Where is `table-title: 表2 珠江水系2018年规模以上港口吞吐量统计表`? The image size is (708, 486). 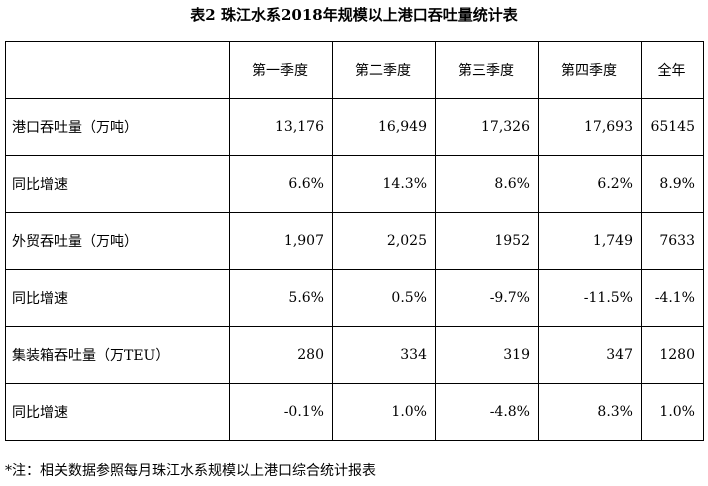
table-title: 表2 珠江水系2018年规模以上港口吞吐量统计表 is located at coordinates (354, 15).